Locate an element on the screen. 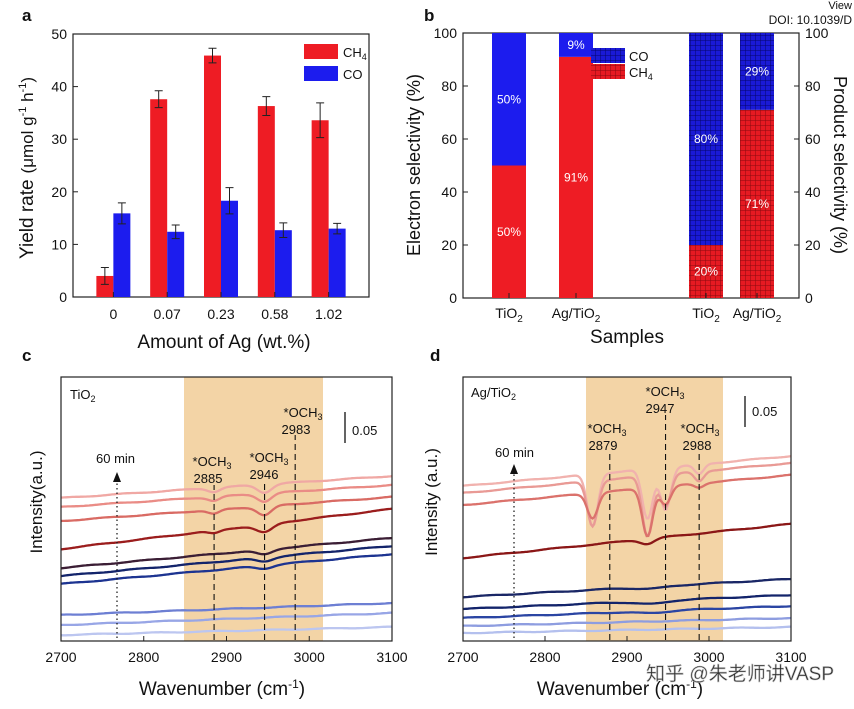 The width and height of the screenshot is (854, 709). panel-d-time-arrowhead is located at coordinates (514, 469).